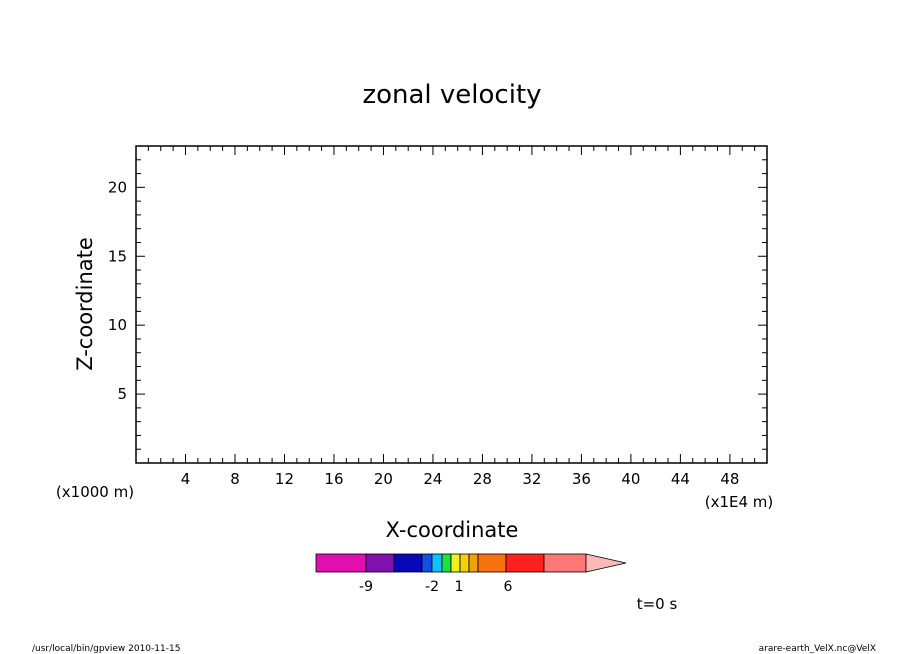 The height and width of the screenshot is (654, 904). What do you see at coordinates (122, 394) in the screenshot?
I see `y-tick-label: 5` at bounding box center [122, 394].